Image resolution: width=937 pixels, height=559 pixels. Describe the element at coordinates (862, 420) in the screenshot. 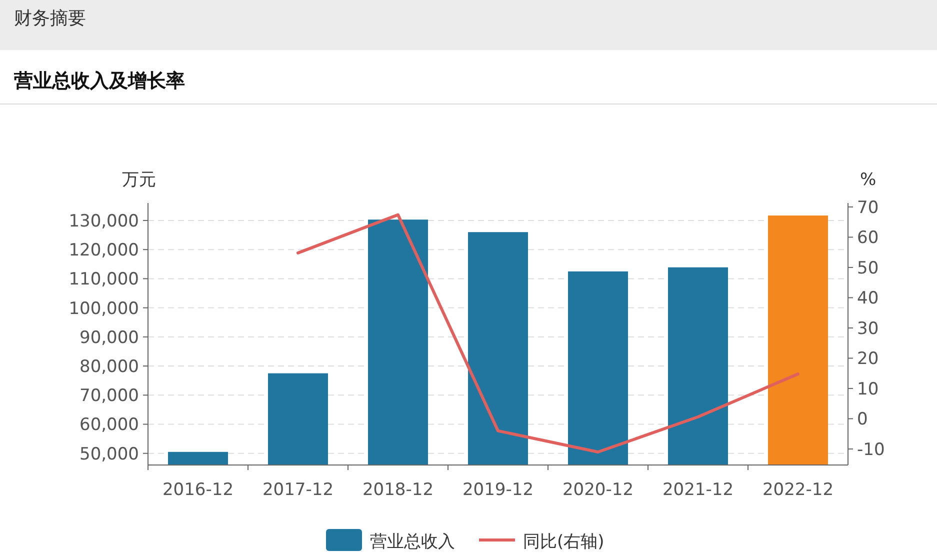

I see `y2-tick-label: 0` at that location.